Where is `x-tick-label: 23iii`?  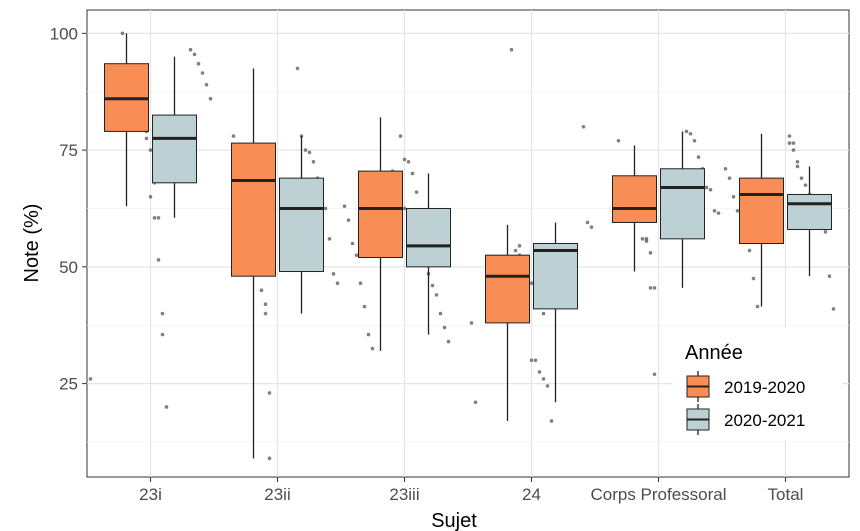
x-tick-label: 23iii is located at coordinates (404, 494).